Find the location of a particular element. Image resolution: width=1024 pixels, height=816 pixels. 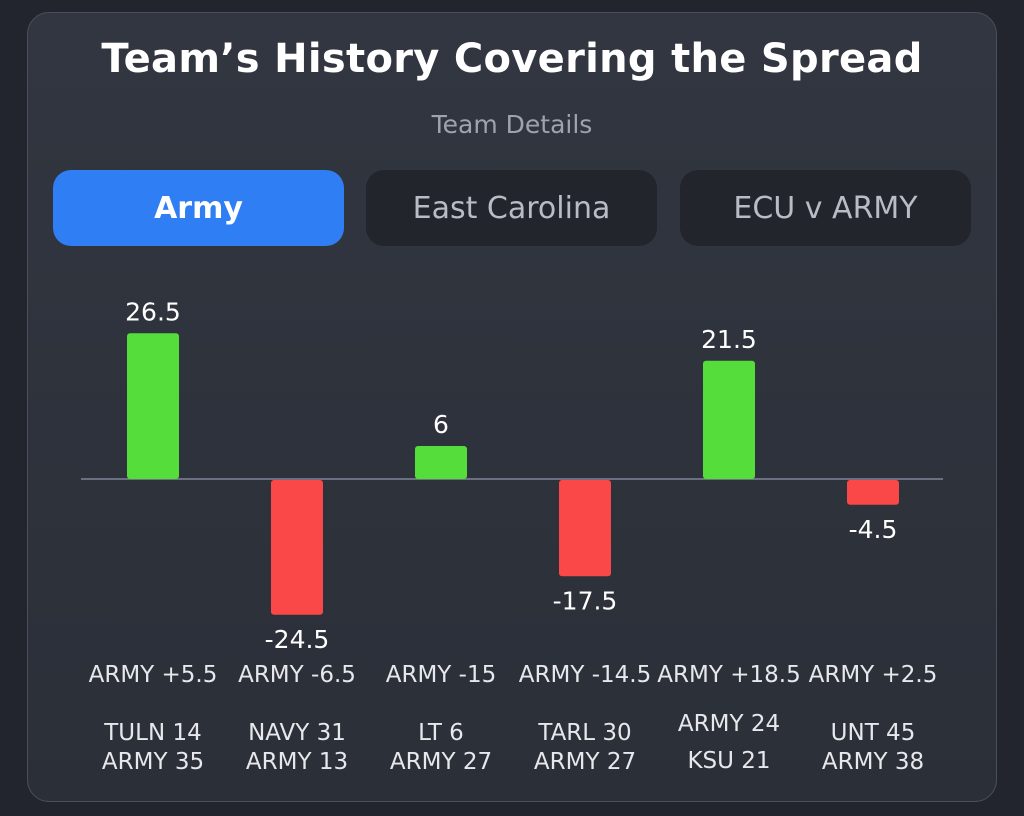

bar-value-label: 21.5 is located at coordinates (729, 339).